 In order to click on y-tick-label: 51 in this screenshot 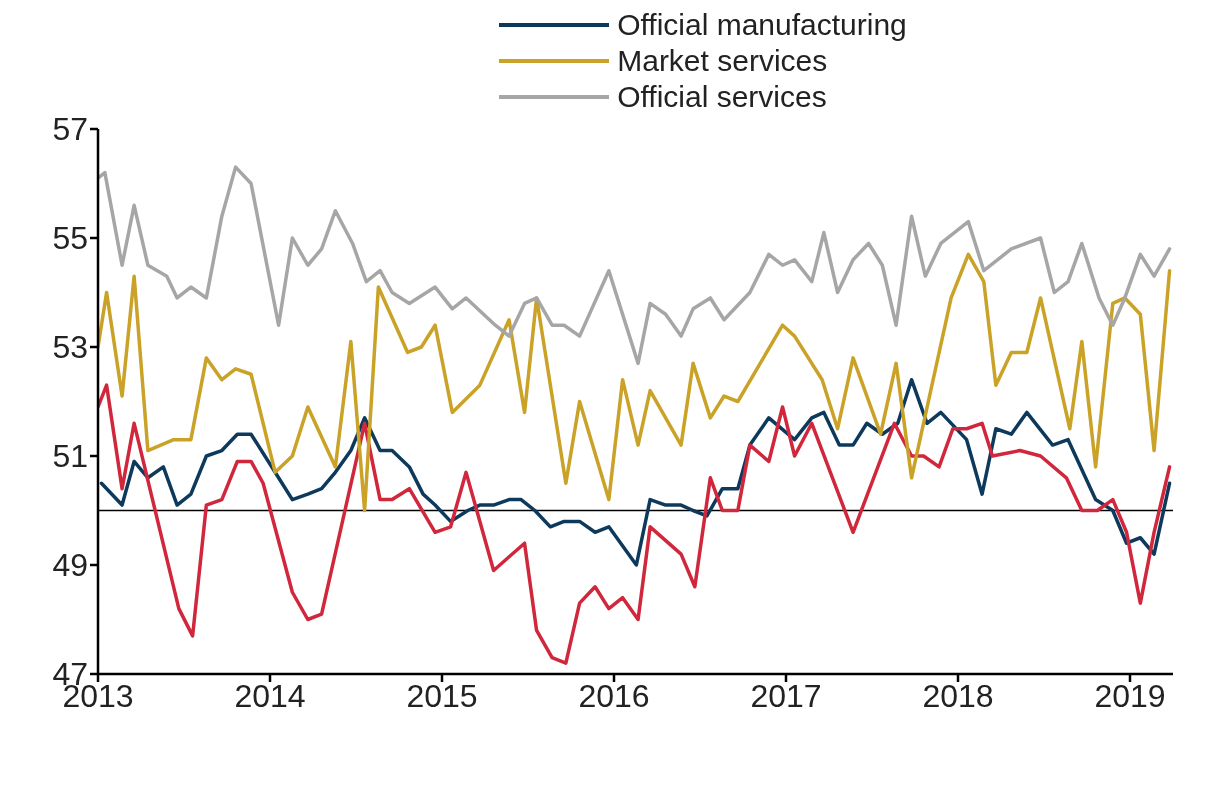, I will do `click(70, 456)`.